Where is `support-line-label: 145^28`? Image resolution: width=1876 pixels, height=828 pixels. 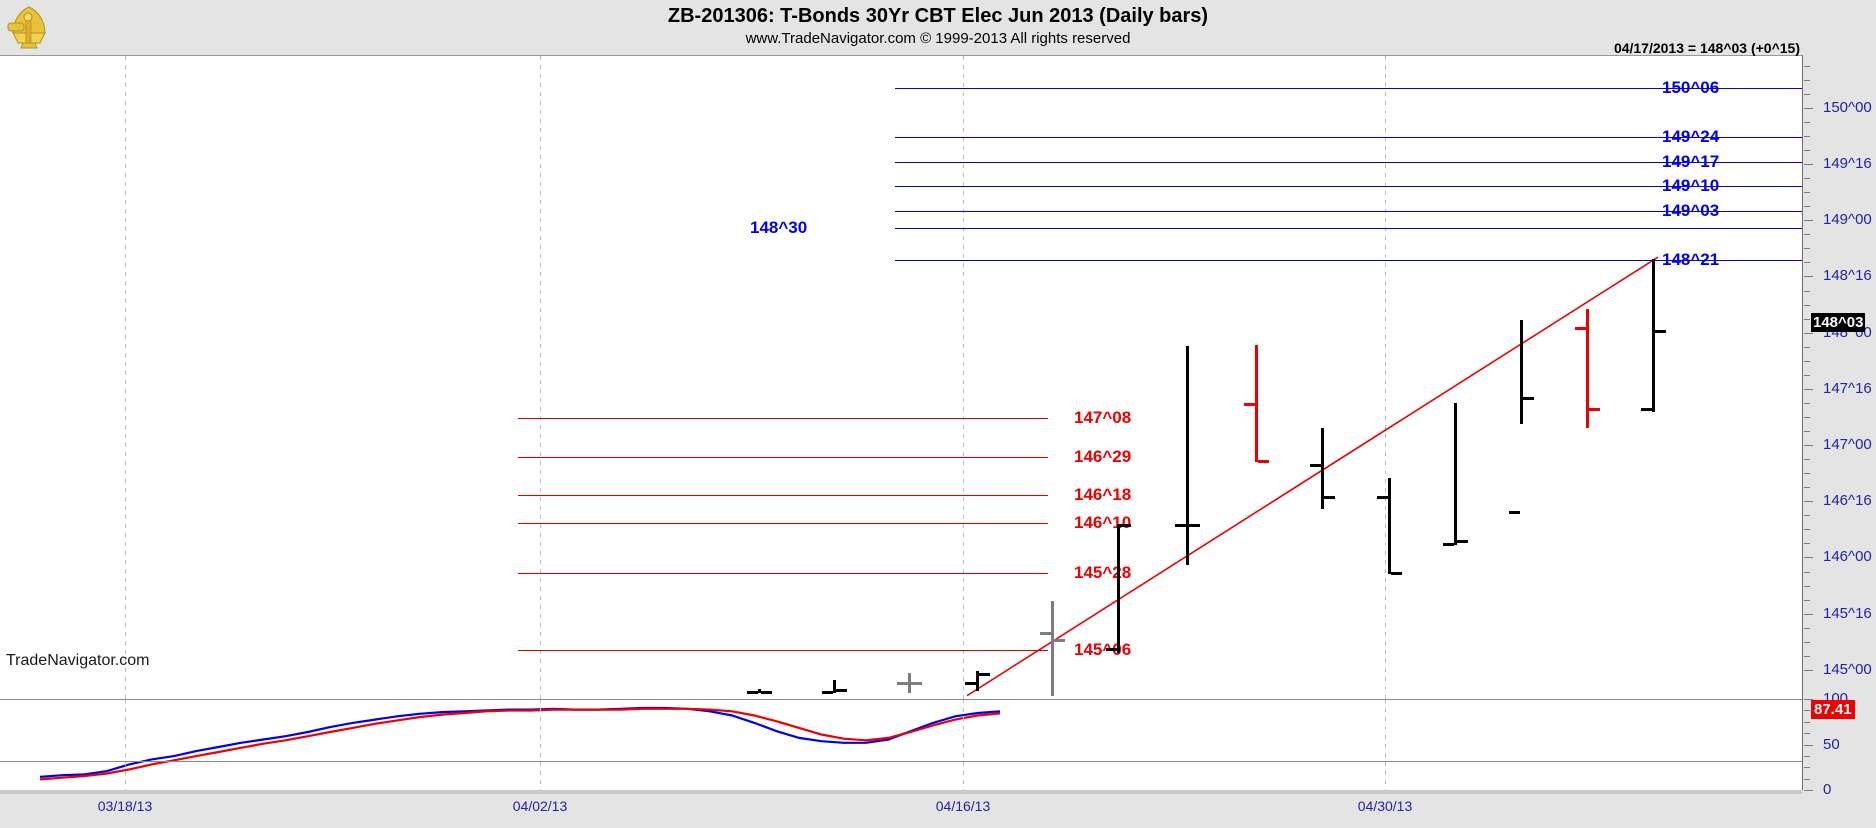 support-line-label: 145^28 is located at coordinates (1103, 572).